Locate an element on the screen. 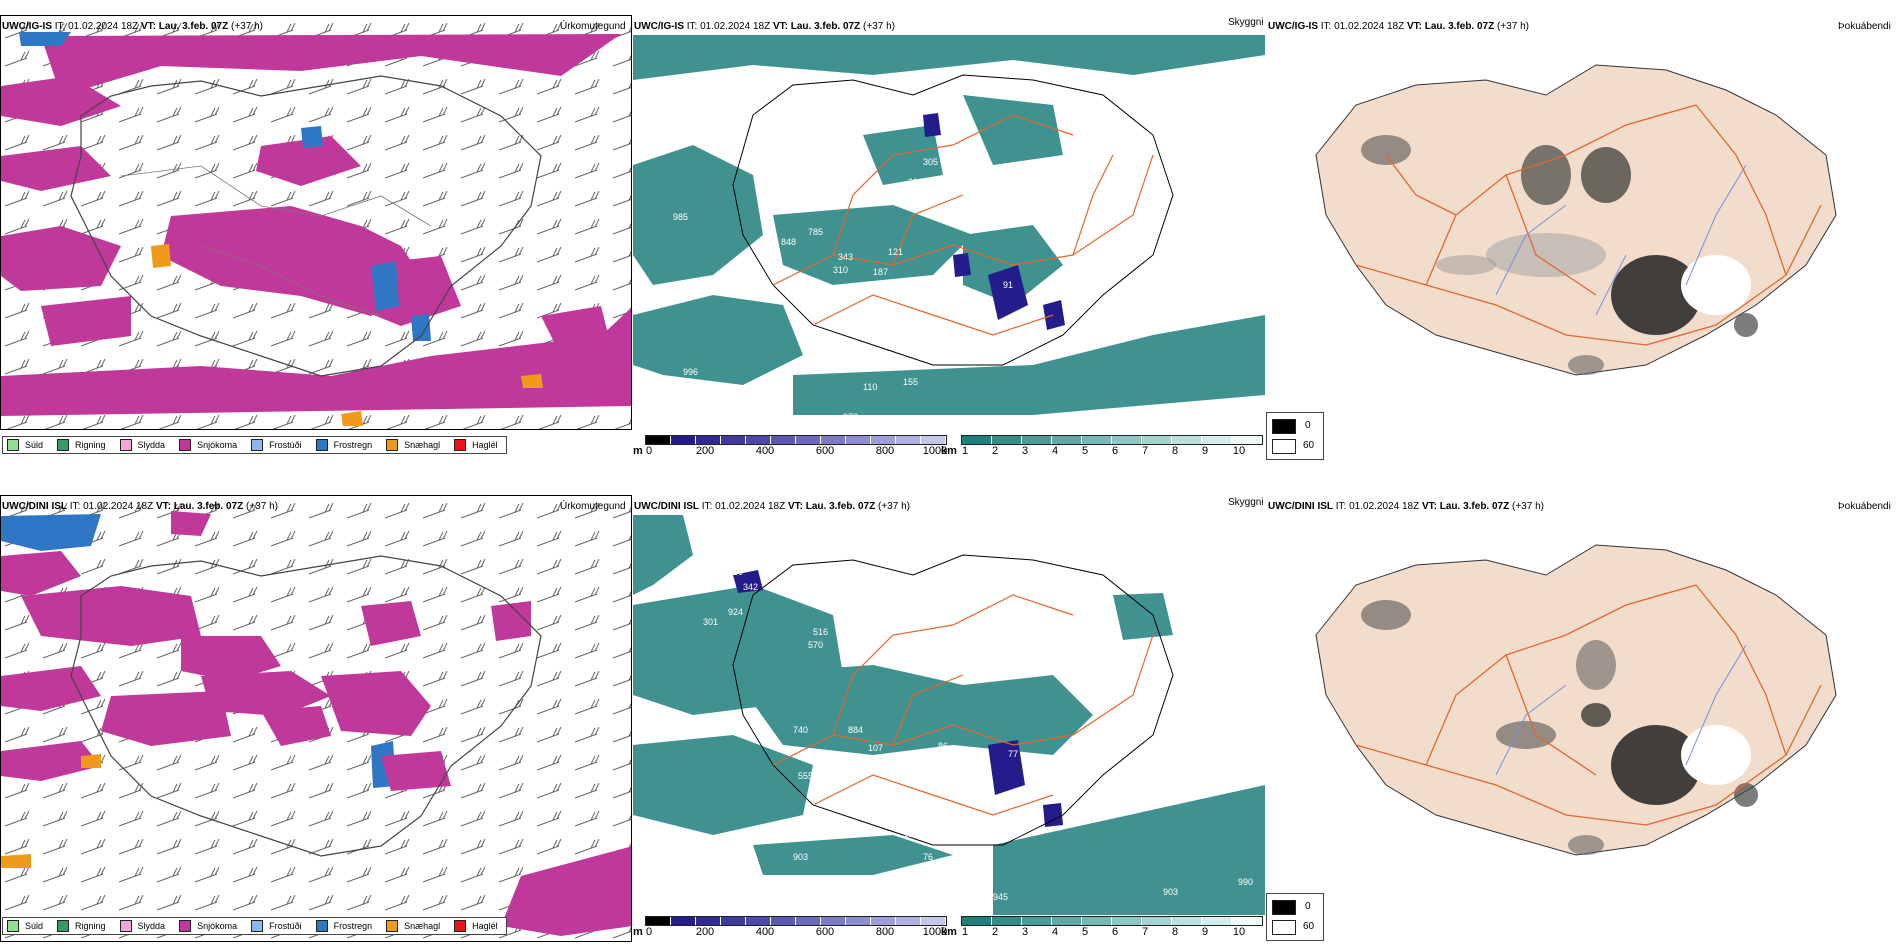 The width and height of the screenshot is (1900, 950). legend-item: Rigning is located at coordinates (81, 445).